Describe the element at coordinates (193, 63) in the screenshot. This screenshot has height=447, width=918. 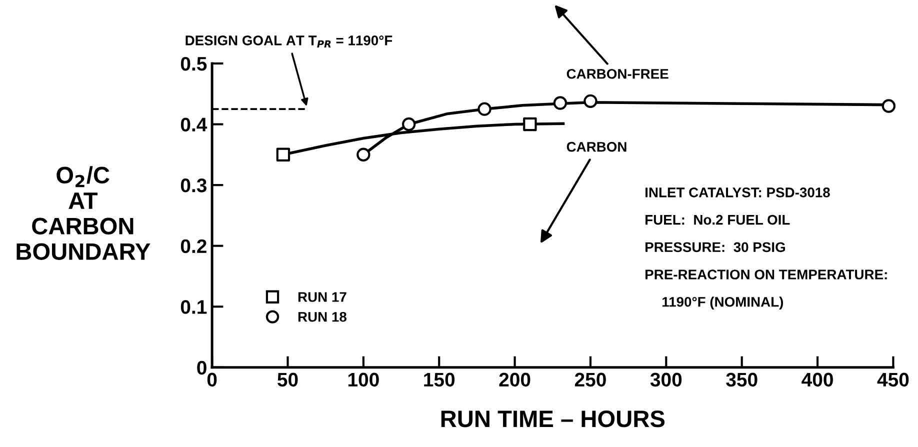
I see `y-tick-label: 0.5` at that location.